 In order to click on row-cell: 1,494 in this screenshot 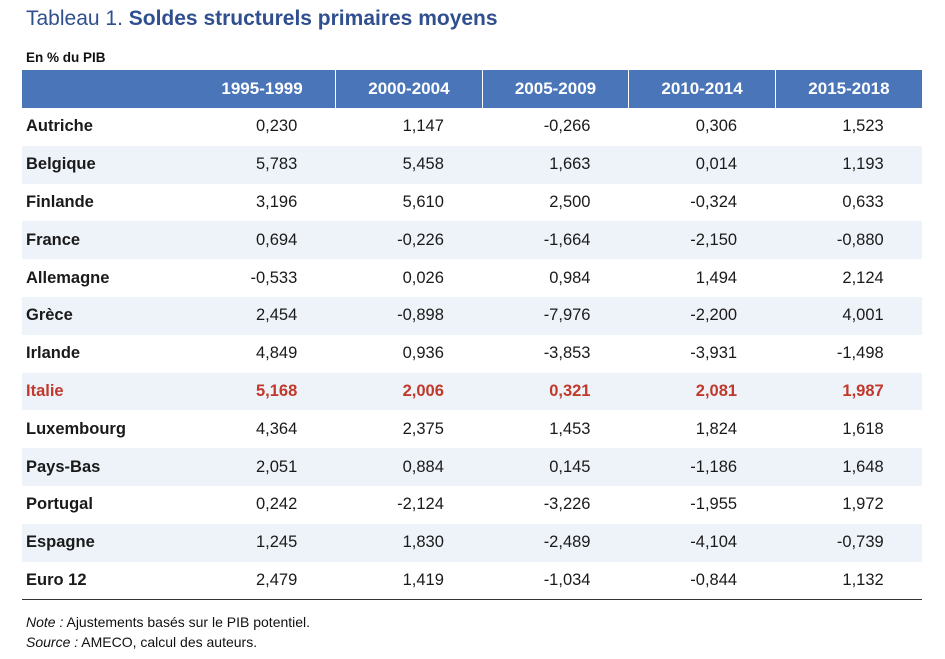, I will do `click(702, 278)`.